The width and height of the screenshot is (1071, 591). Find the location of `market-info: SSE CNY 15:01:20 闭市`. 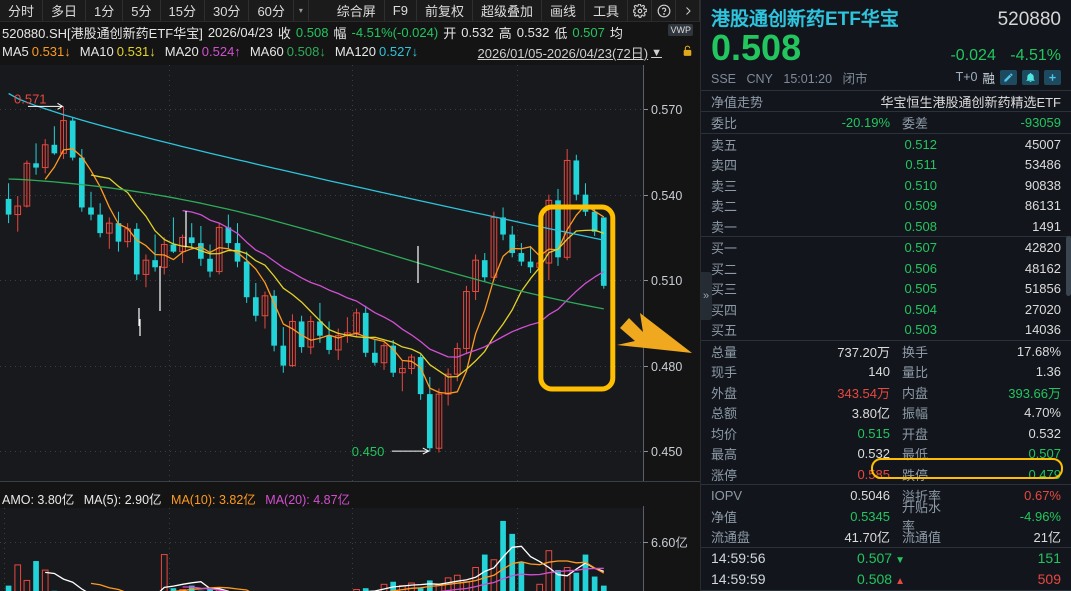

market-info: SSE CNY 15:01:20 闭市 is located at coordinates (793, 77).